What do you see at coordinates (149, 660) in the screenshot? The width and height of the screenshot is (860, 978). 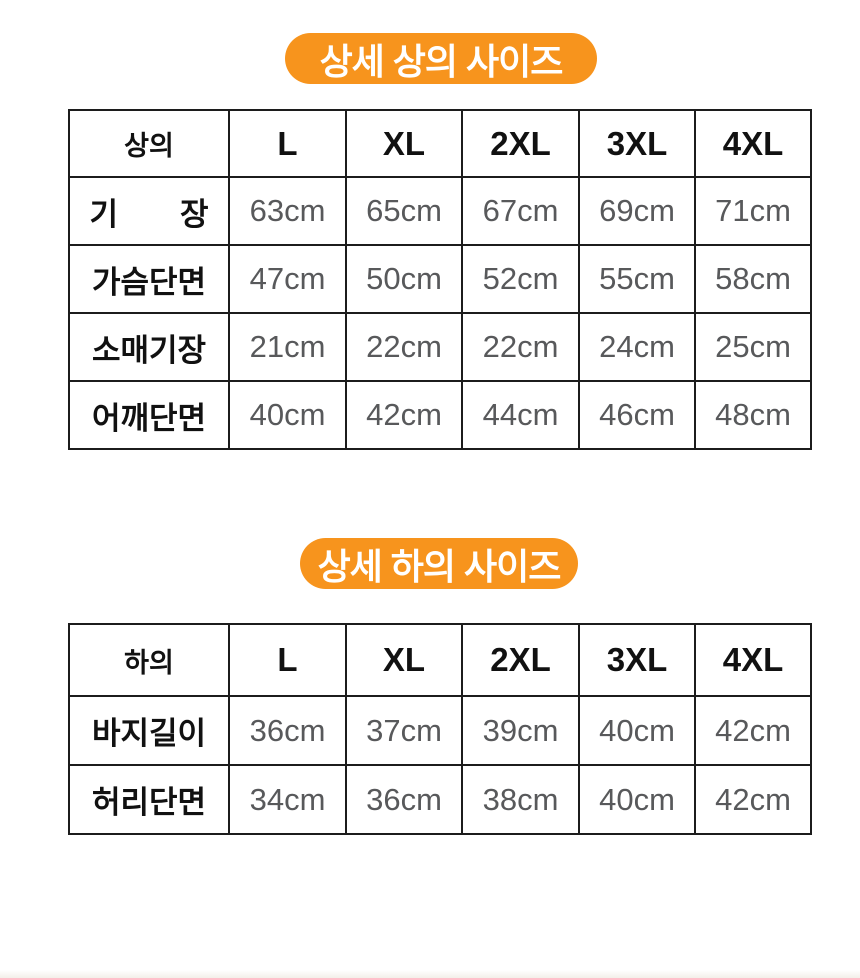 I see `table-corner-label: 하의` at bounding box center [149, 660].